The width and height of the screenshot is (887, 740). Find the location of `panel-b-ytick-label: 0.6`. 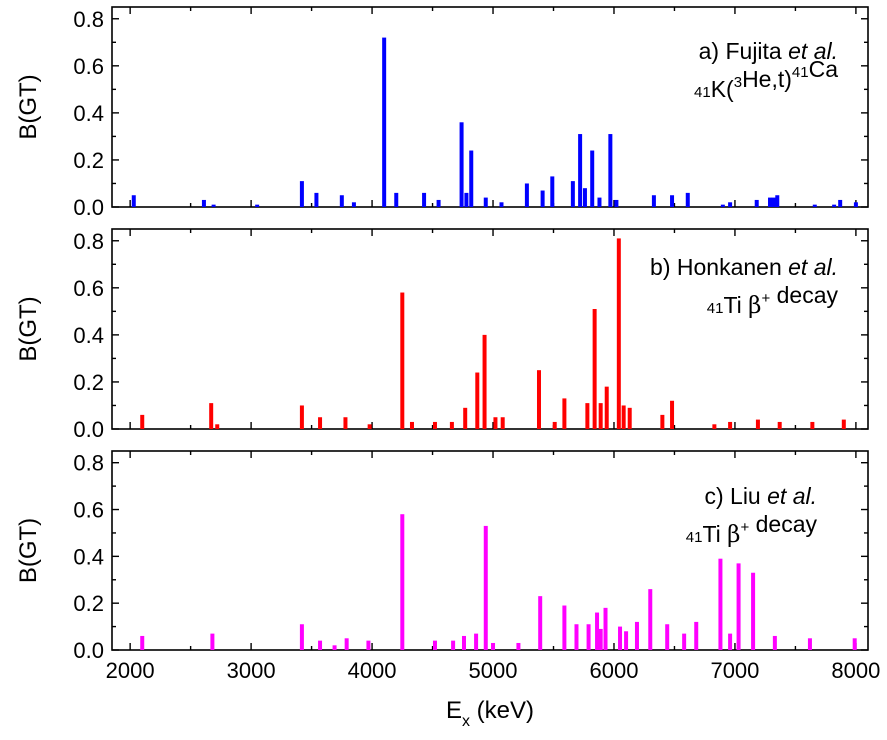

panel-b-ytick-label: 0.6 is located at coordinates (88, 288).